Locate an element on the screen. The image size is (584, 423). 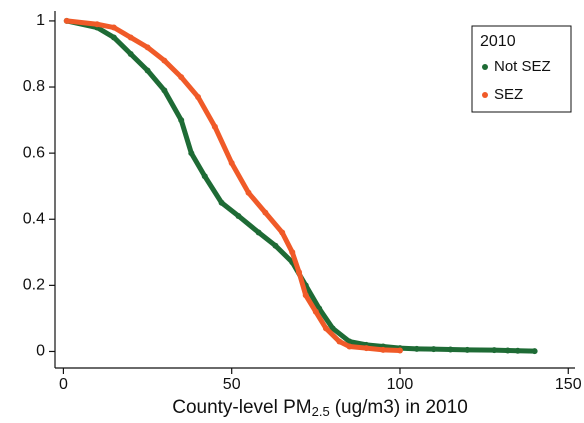
x-tick-label: 150 is located at coordinates (568, 384).